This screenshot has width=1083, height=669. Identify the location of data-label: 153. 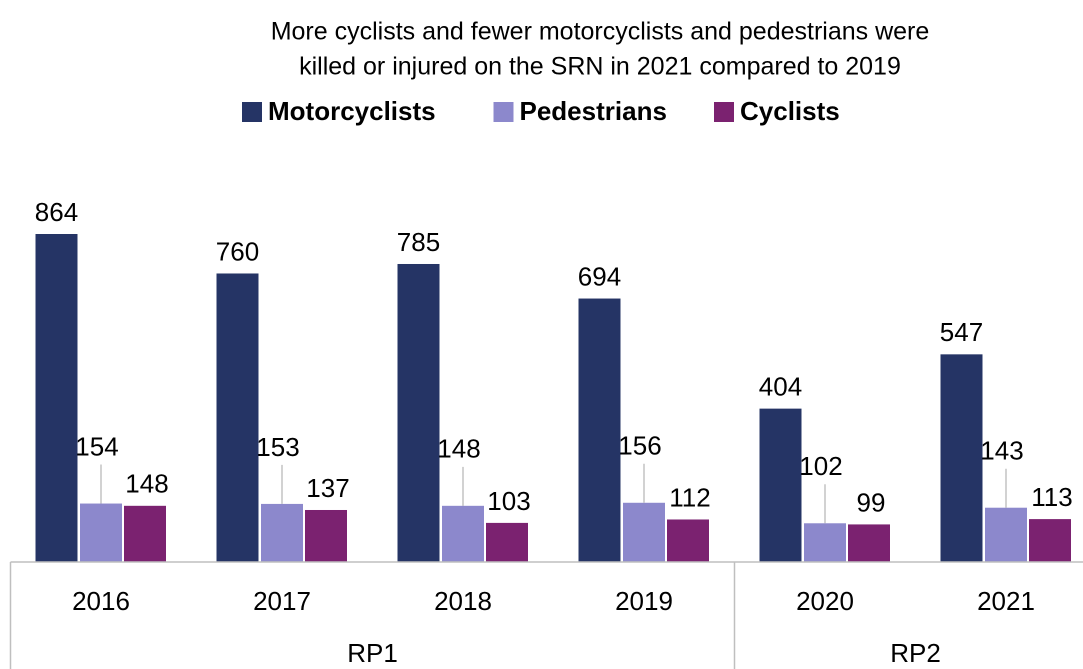
(277, 447).